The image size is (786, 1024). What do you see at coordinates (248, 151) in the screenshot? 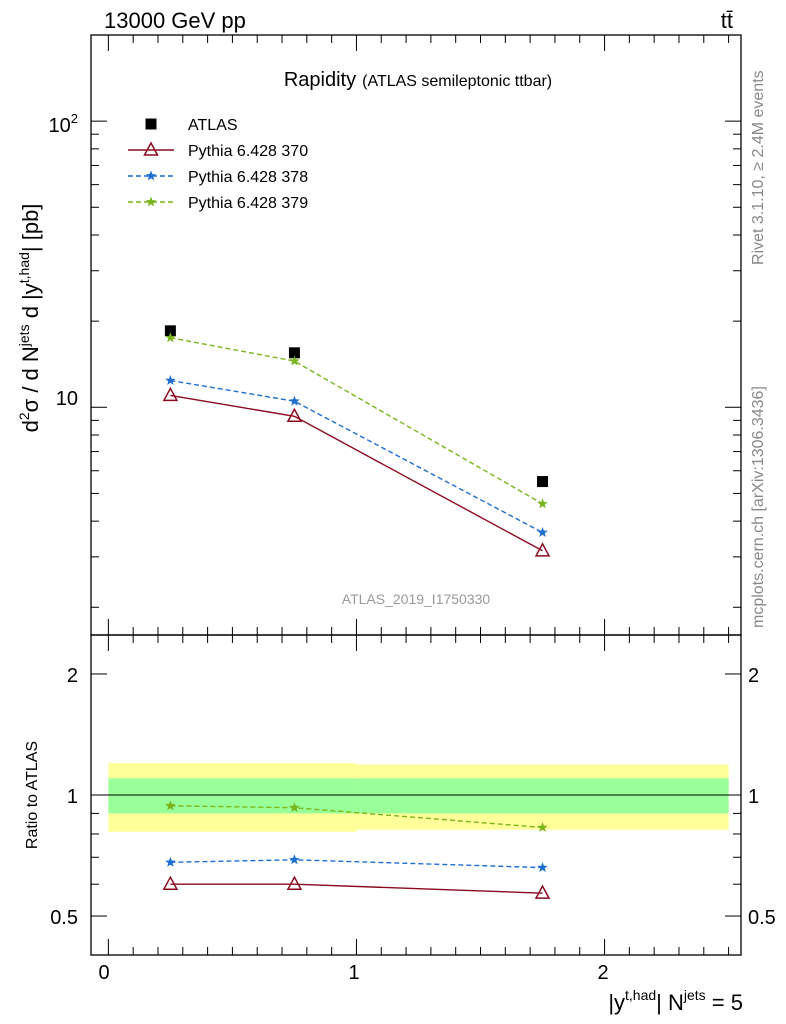
I see `legend-label-1: Pythia 6.428 370` at bounding box center [248, 151].